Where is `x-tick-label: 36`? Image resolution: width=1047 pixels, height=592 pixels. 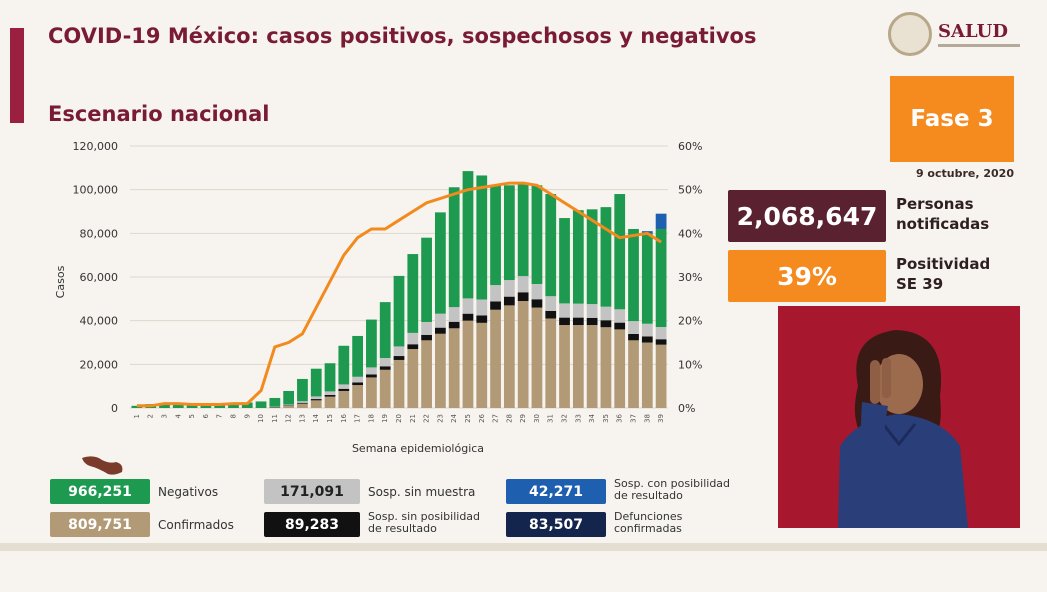 x-tick-label: 36 is located at coordinates (620, 417).